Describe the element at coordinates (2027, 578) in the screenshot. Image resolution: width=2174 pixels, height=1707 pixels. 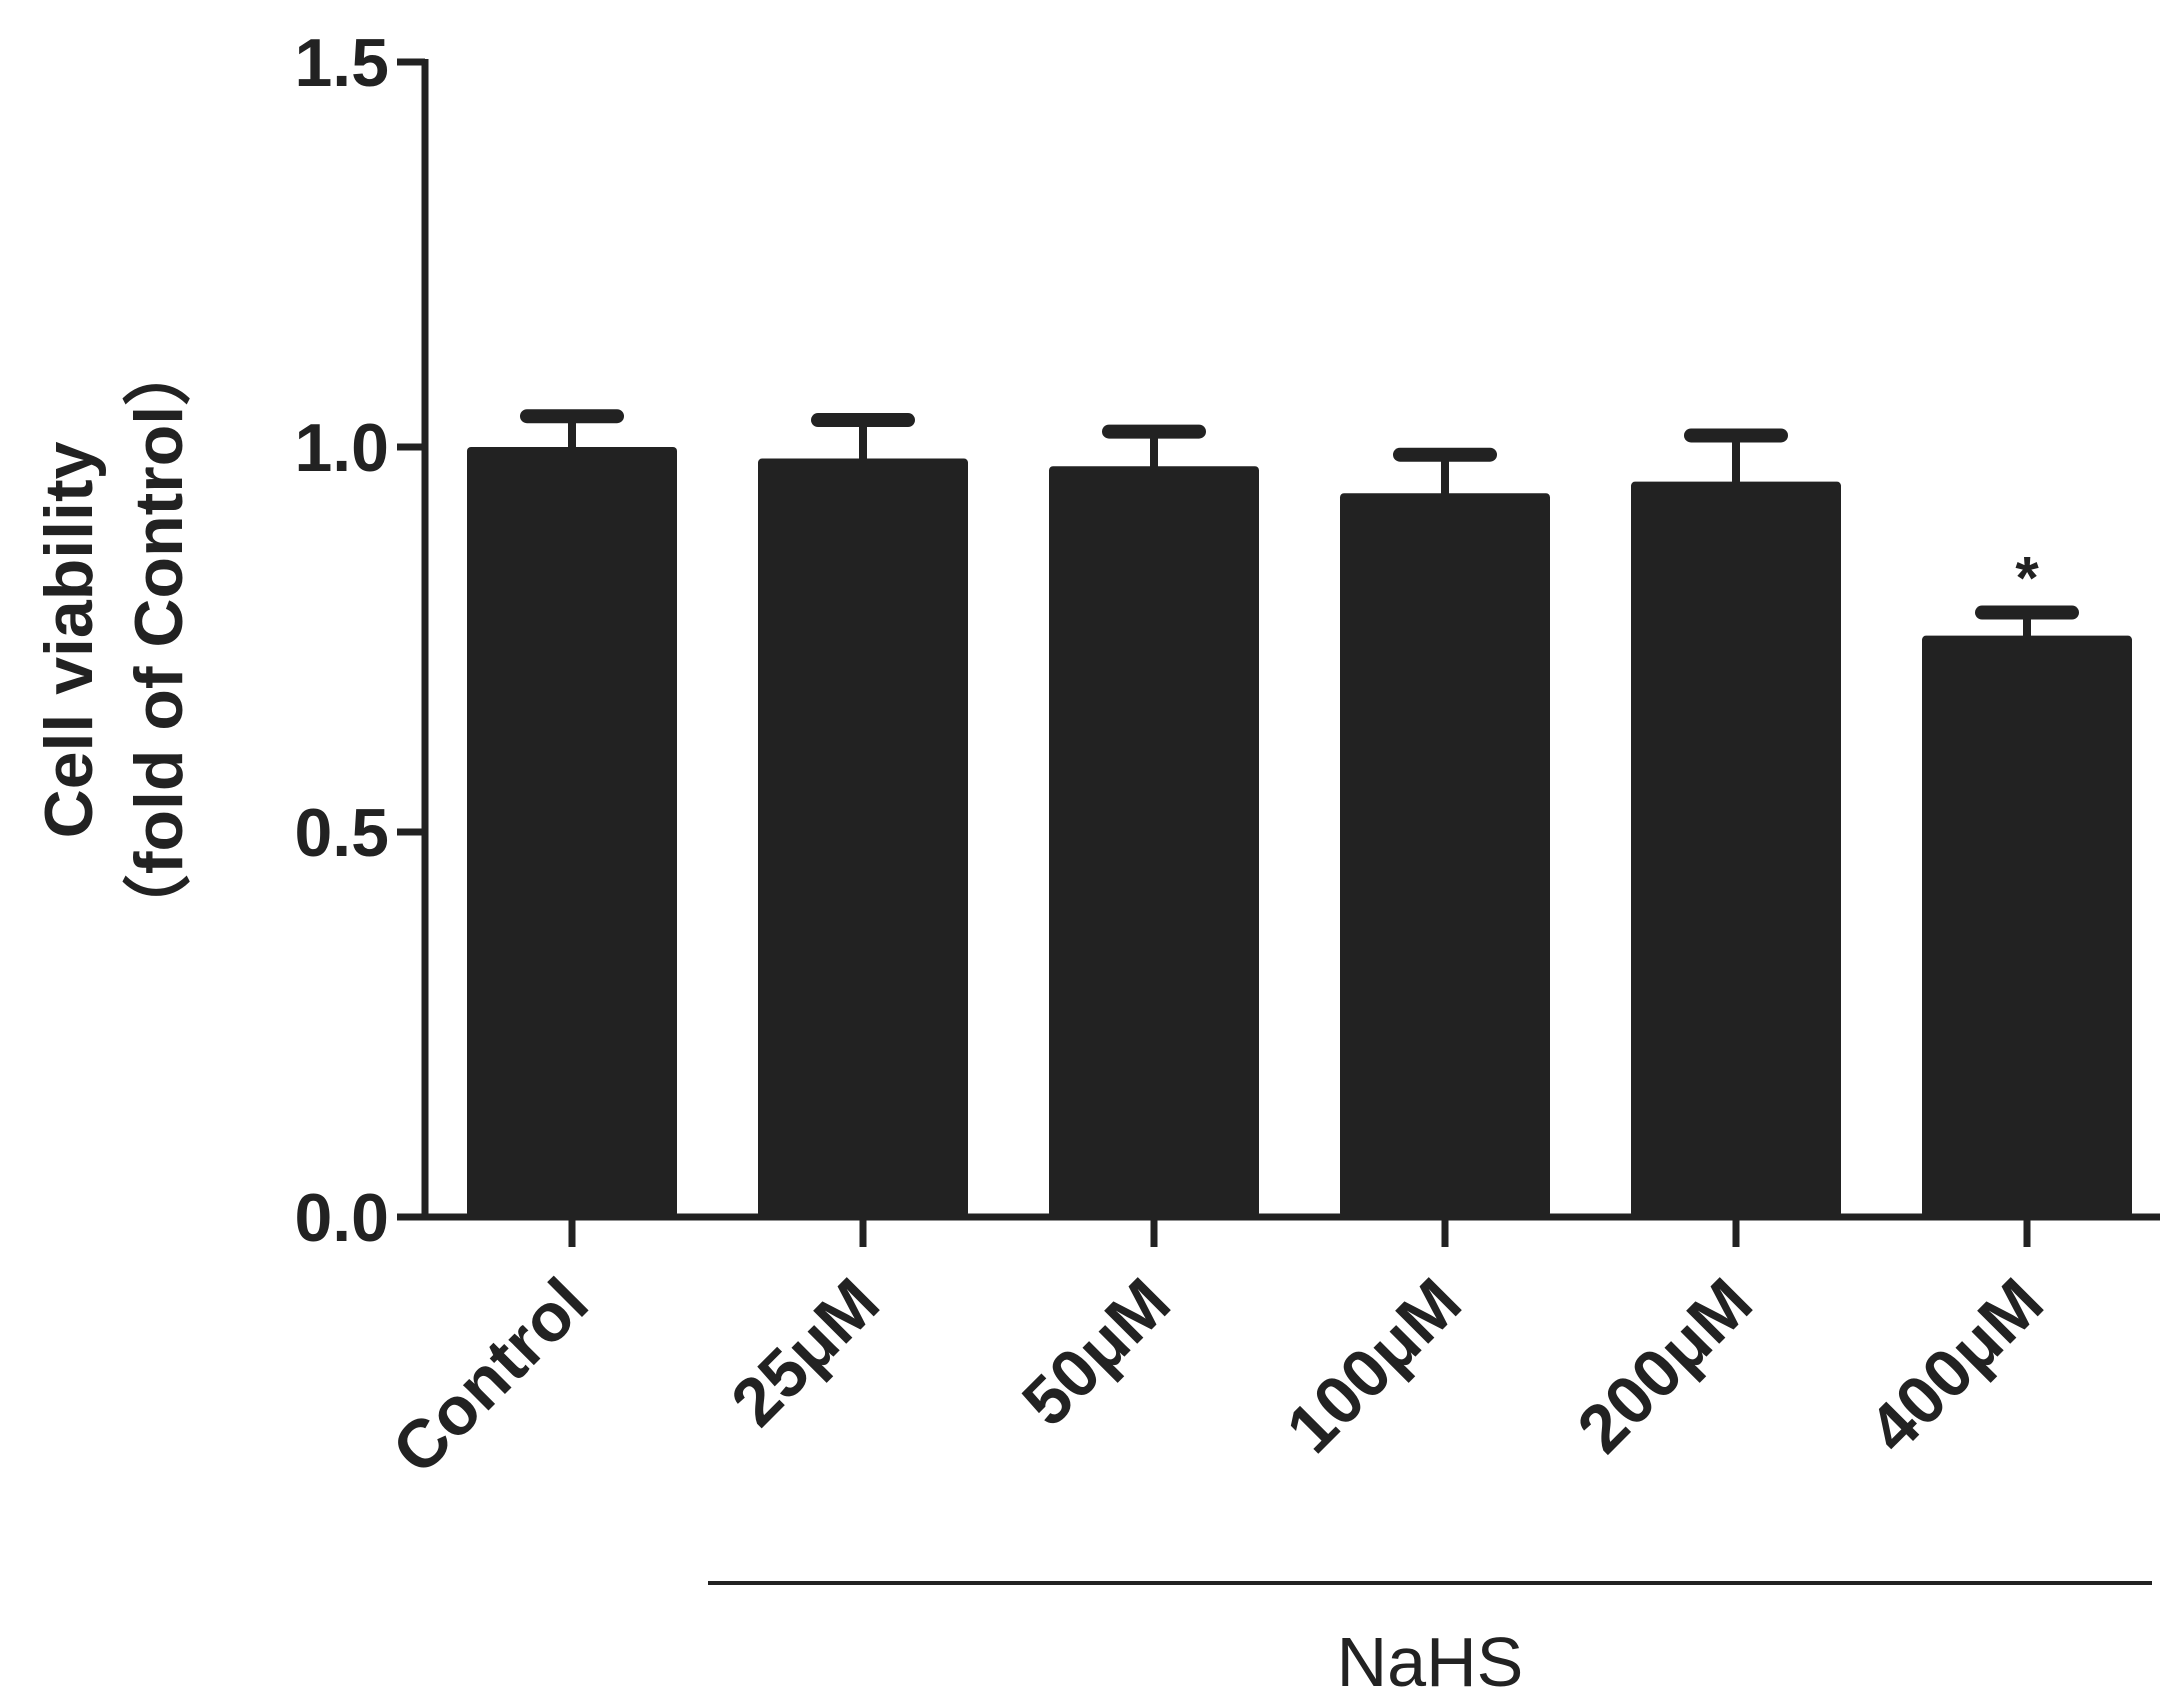
I see `significance-label: *` at that location.